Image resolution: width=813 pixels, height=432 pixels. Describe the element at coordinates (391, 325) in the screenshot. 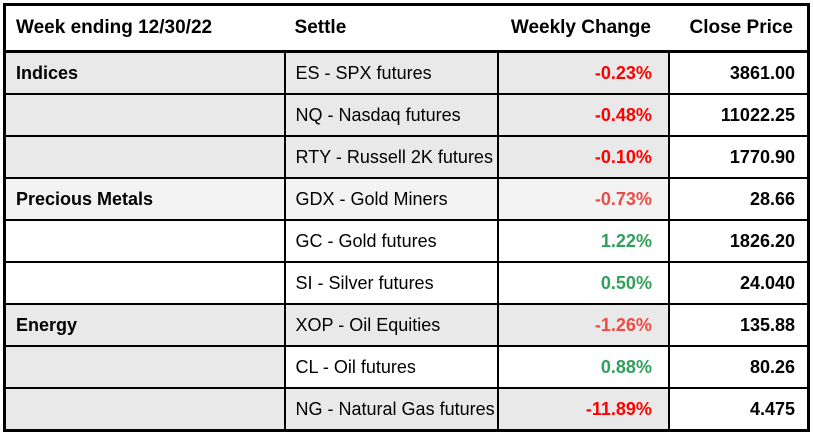

I see `instrument-cell: XOP - Oil Equities` at that location.